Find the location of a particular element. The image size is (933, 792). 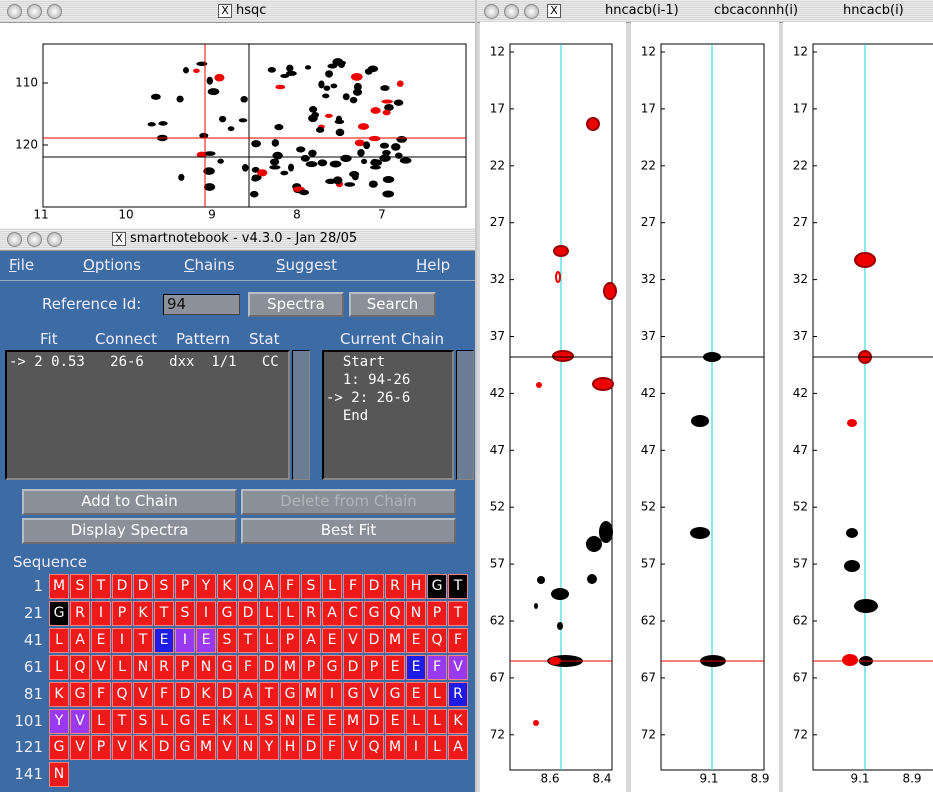

residue-cell: C is located at coordinates (353, 613).